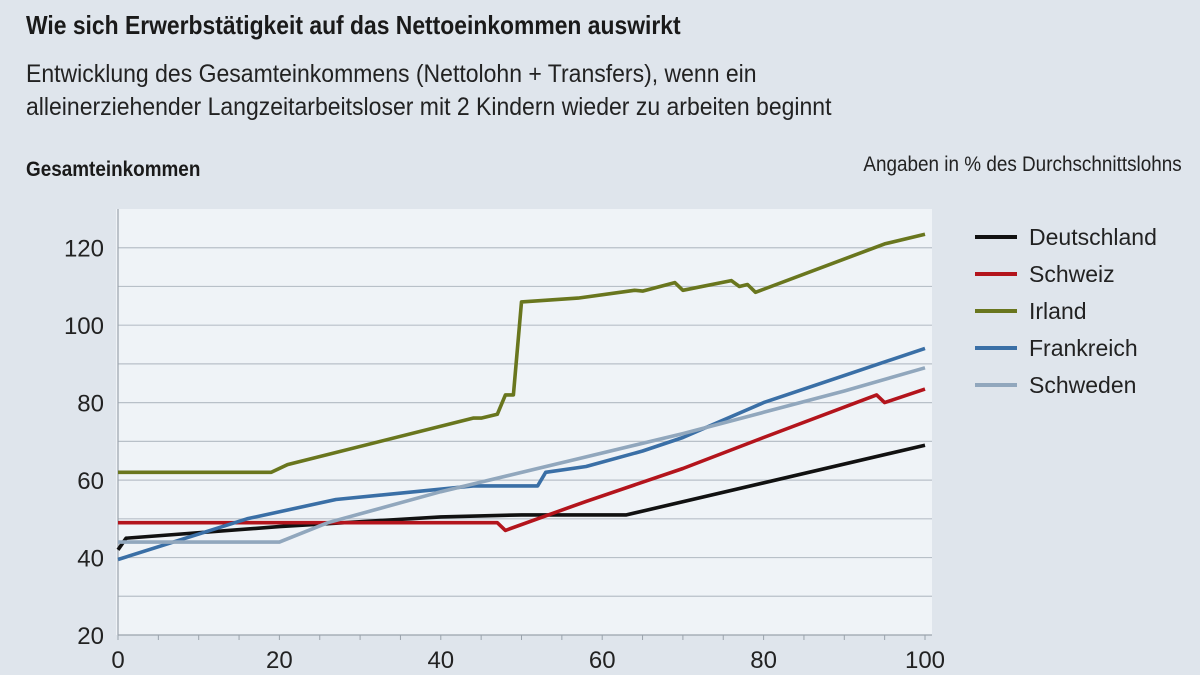  Describe the element at coordinates (90, 636) in the screenshot. I see `y-tick-label: 20` at that location.